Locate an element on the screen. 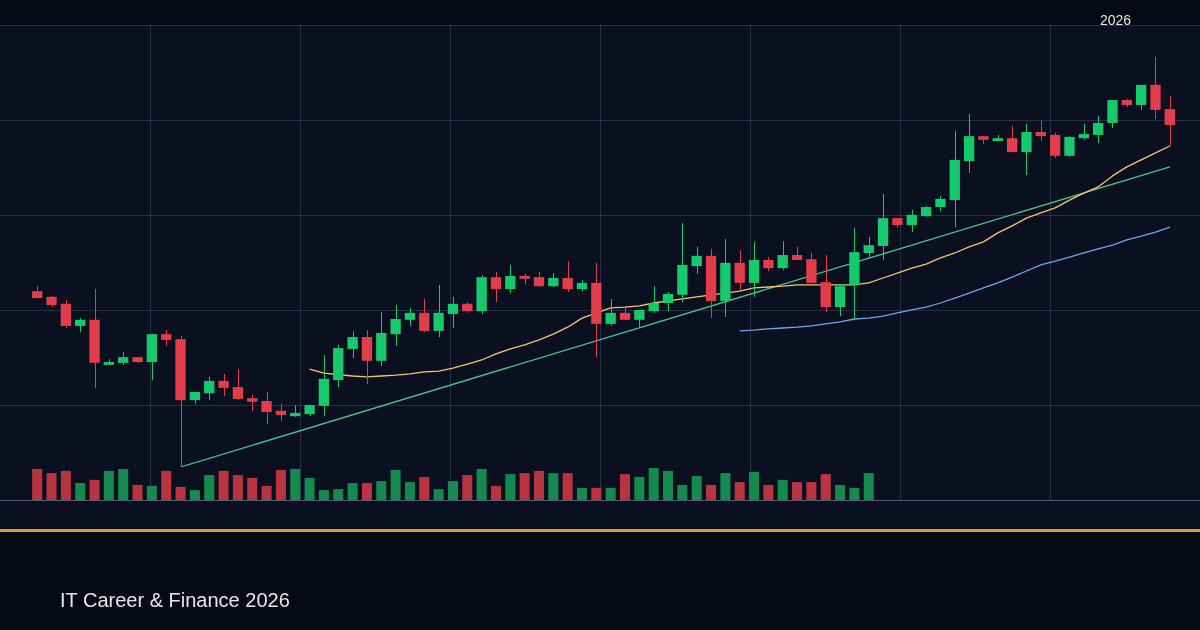  text: IT Career & Finance 2026 is located at coordinates (175, 600).